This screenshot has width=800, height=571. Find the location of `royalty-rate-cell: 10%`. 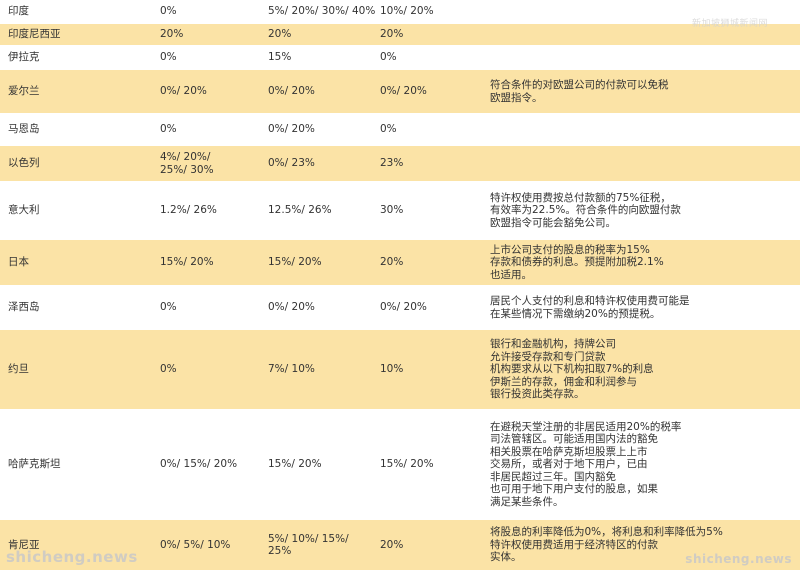

royalty-rate-cell: 10% is located at coordinates (392, 369).